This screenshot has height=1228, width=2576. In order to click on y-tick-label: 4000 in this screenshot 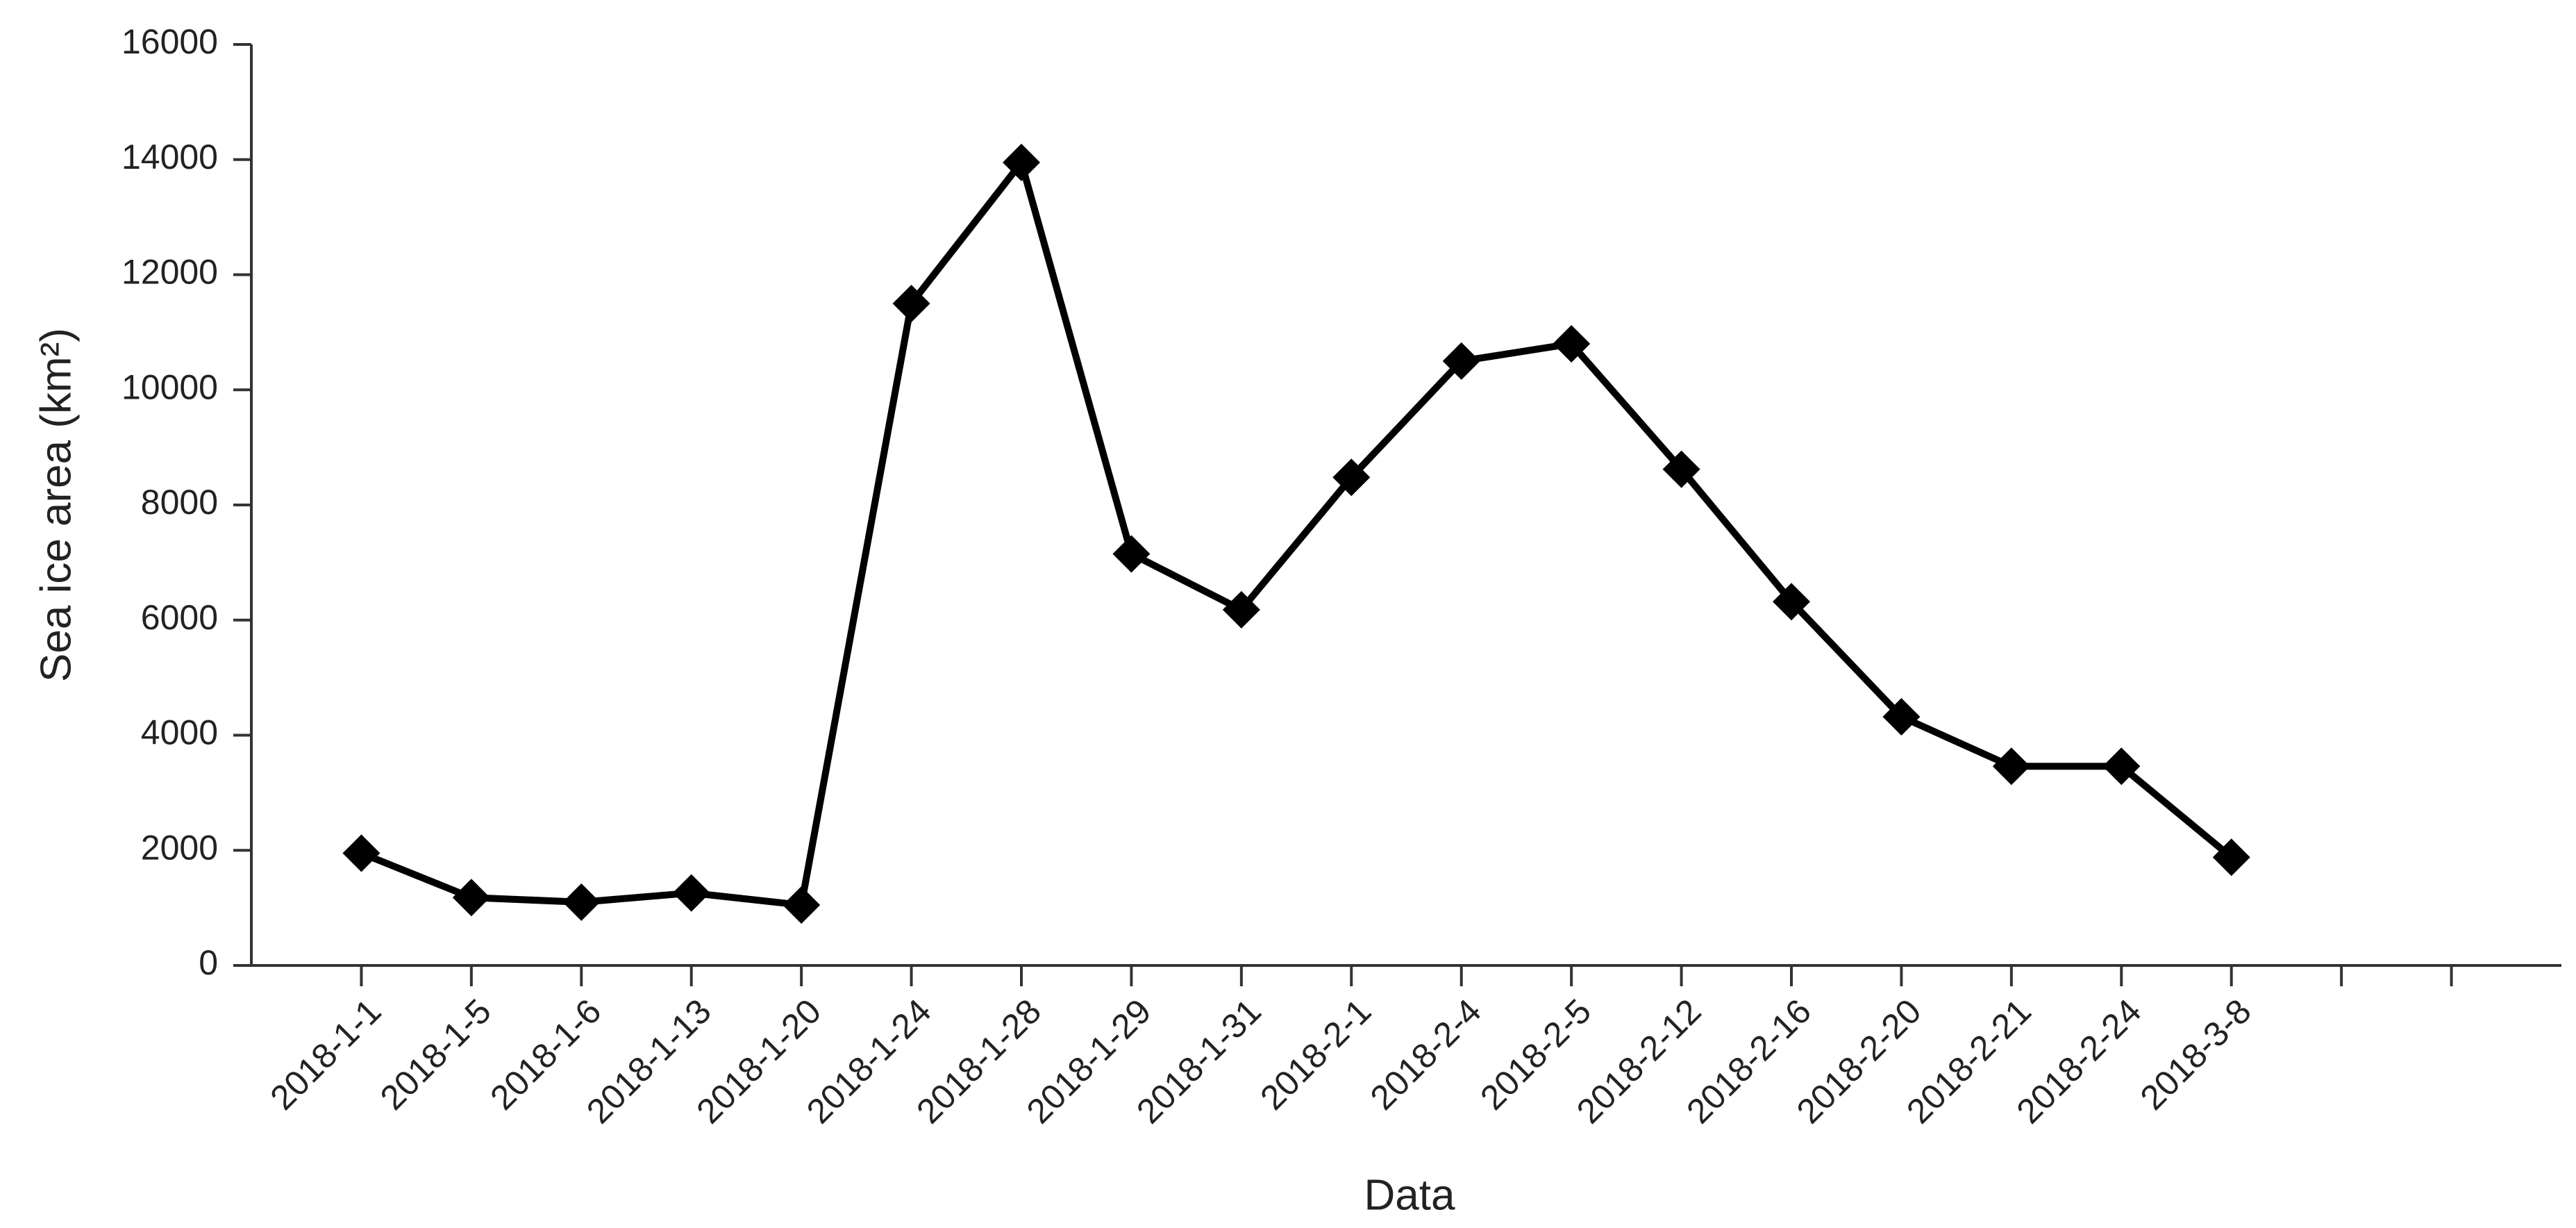, I will do `click(179, 732)`.